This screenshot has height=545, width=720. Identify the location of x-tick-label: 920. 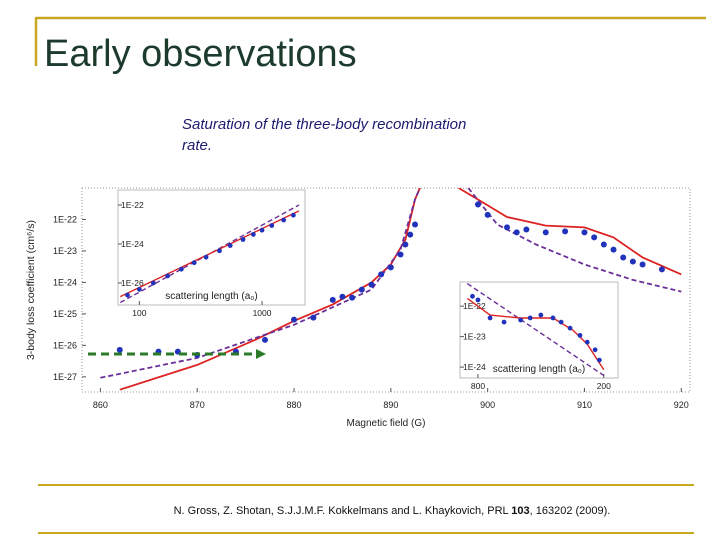
(681, 405).